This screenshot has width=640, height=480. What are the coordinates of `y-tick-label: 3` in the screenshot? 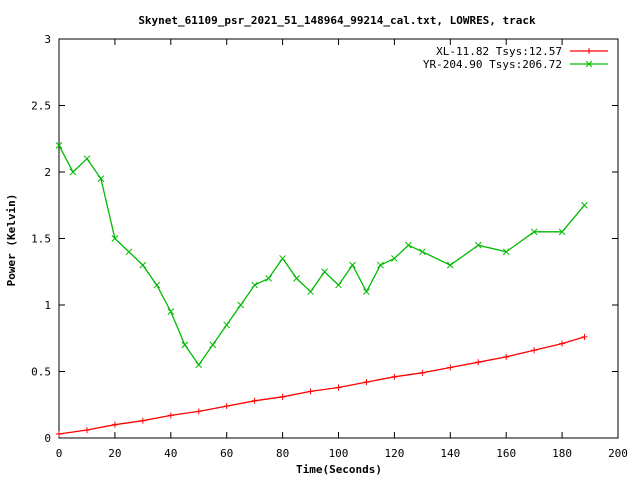 It's located at (47, 39).